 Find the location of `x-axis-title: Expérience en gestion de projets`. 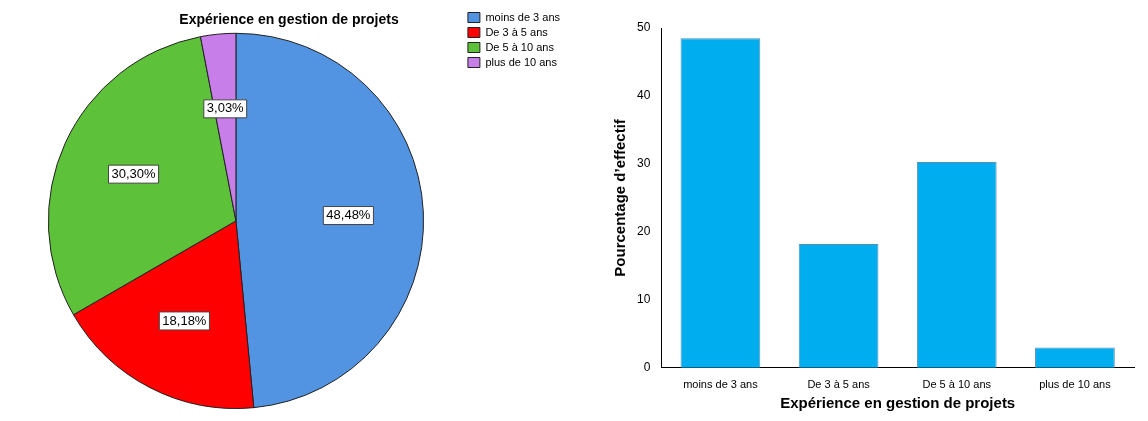

x-axis-title: Expérience en gestion de projets is located at coordinates (898, 403).